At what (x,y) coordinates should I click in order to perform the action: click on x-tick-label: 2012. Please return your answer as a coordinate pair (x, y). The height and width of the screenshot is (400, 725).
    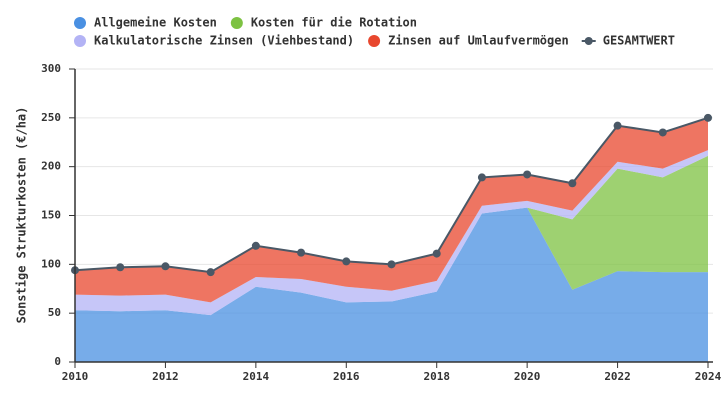
    Looking at the image, I should click on (165, 376).